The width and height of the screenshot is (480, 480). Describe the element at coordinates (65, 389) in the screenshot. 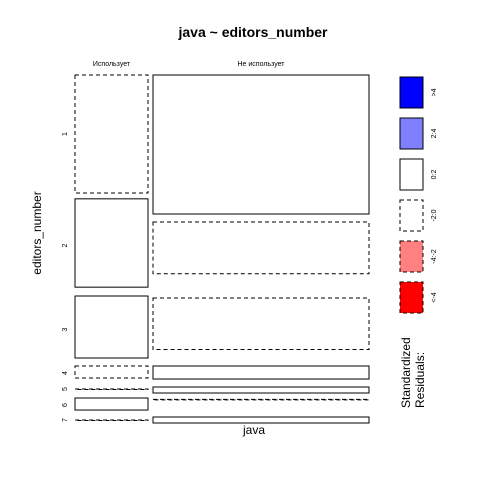

I see `row-label: 5` at that location.